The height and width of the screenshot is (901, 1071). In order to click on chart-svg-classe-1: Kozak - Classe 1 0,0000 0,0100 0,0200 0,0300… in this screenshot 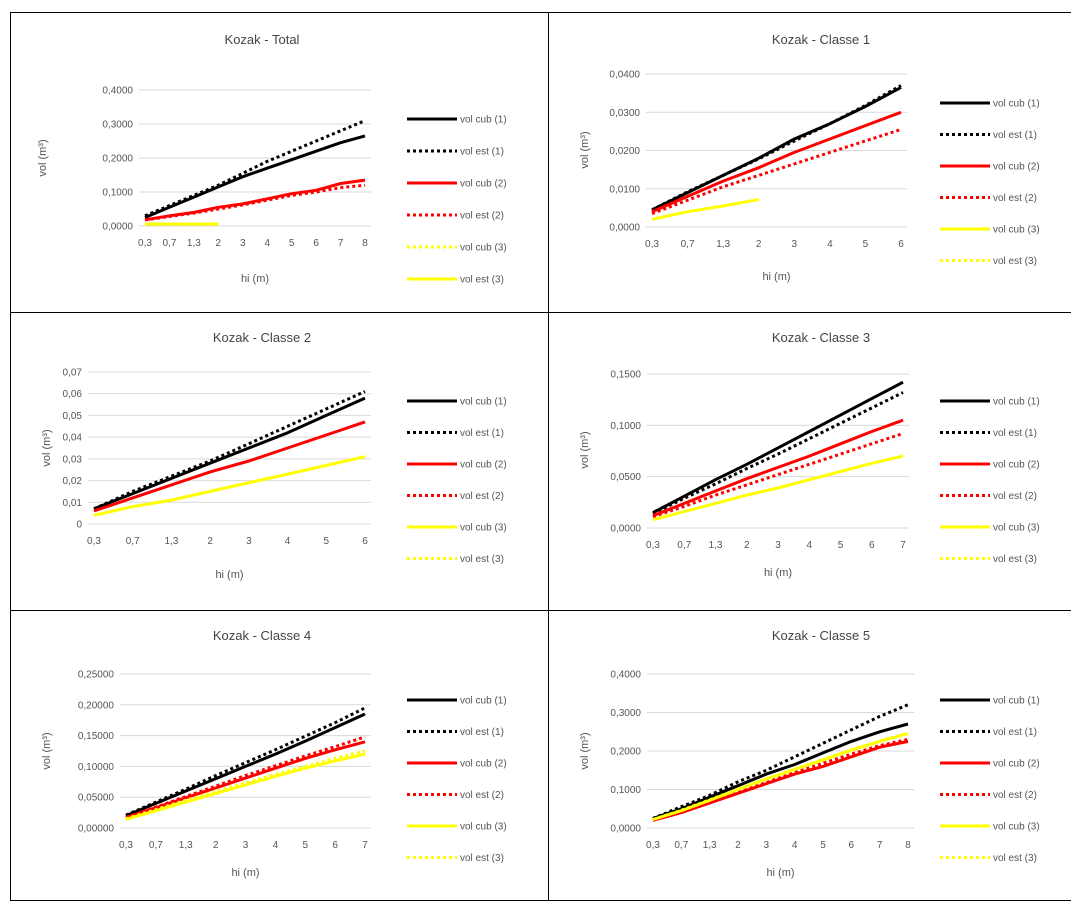, I will do `click(809, 157)`.